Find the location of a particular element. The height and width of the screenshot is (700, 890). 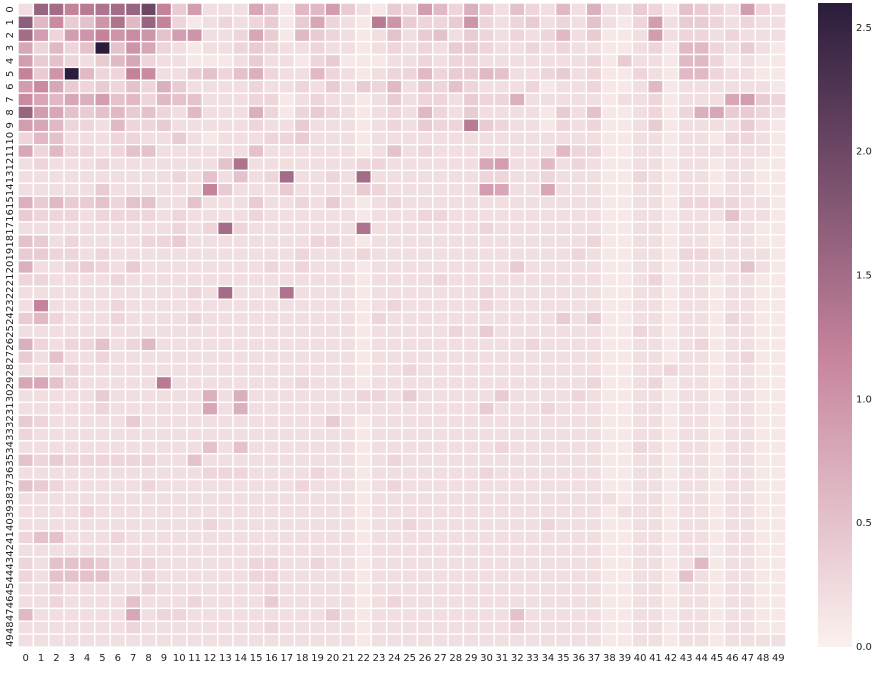

colorbar-gradient is located at coordinates (835, 325).